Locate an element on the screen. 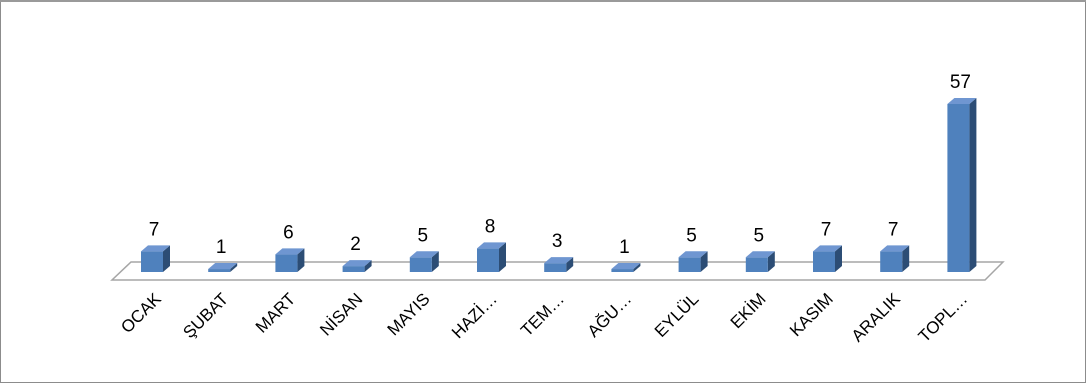  category-label: MART is located at coordinates (275, 312).